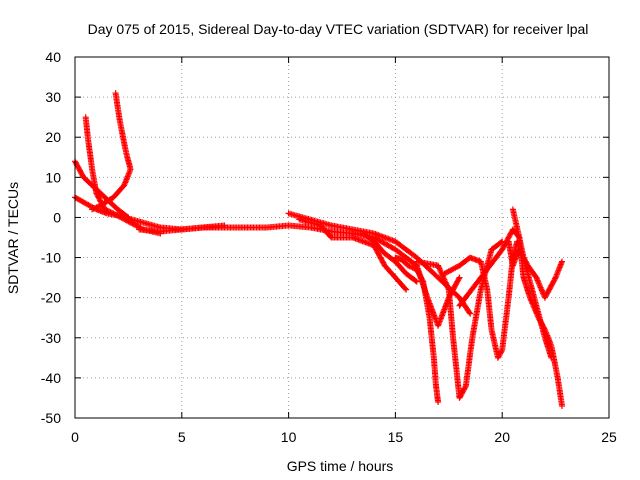  Describe the element at coordinates (53, 57) in the screenshot. I see `y-tick-label: 40` at that location.